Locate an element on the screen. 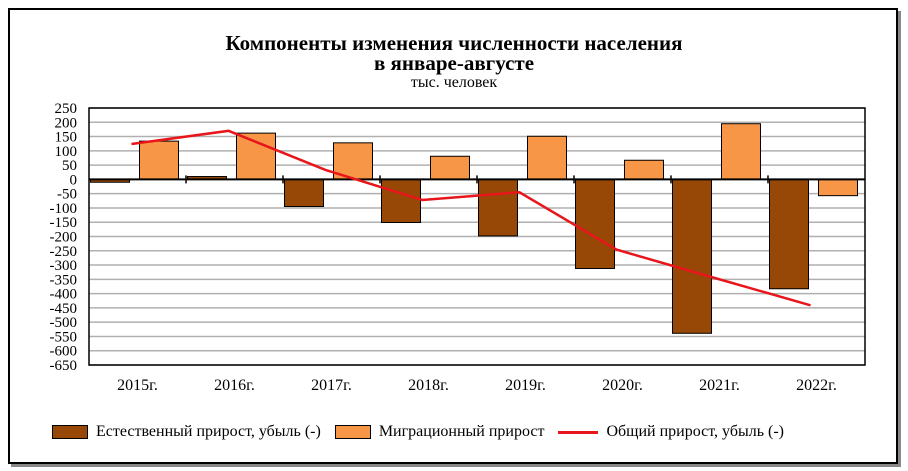  y-tick-label: -200 is located at coordinates (64, 238).